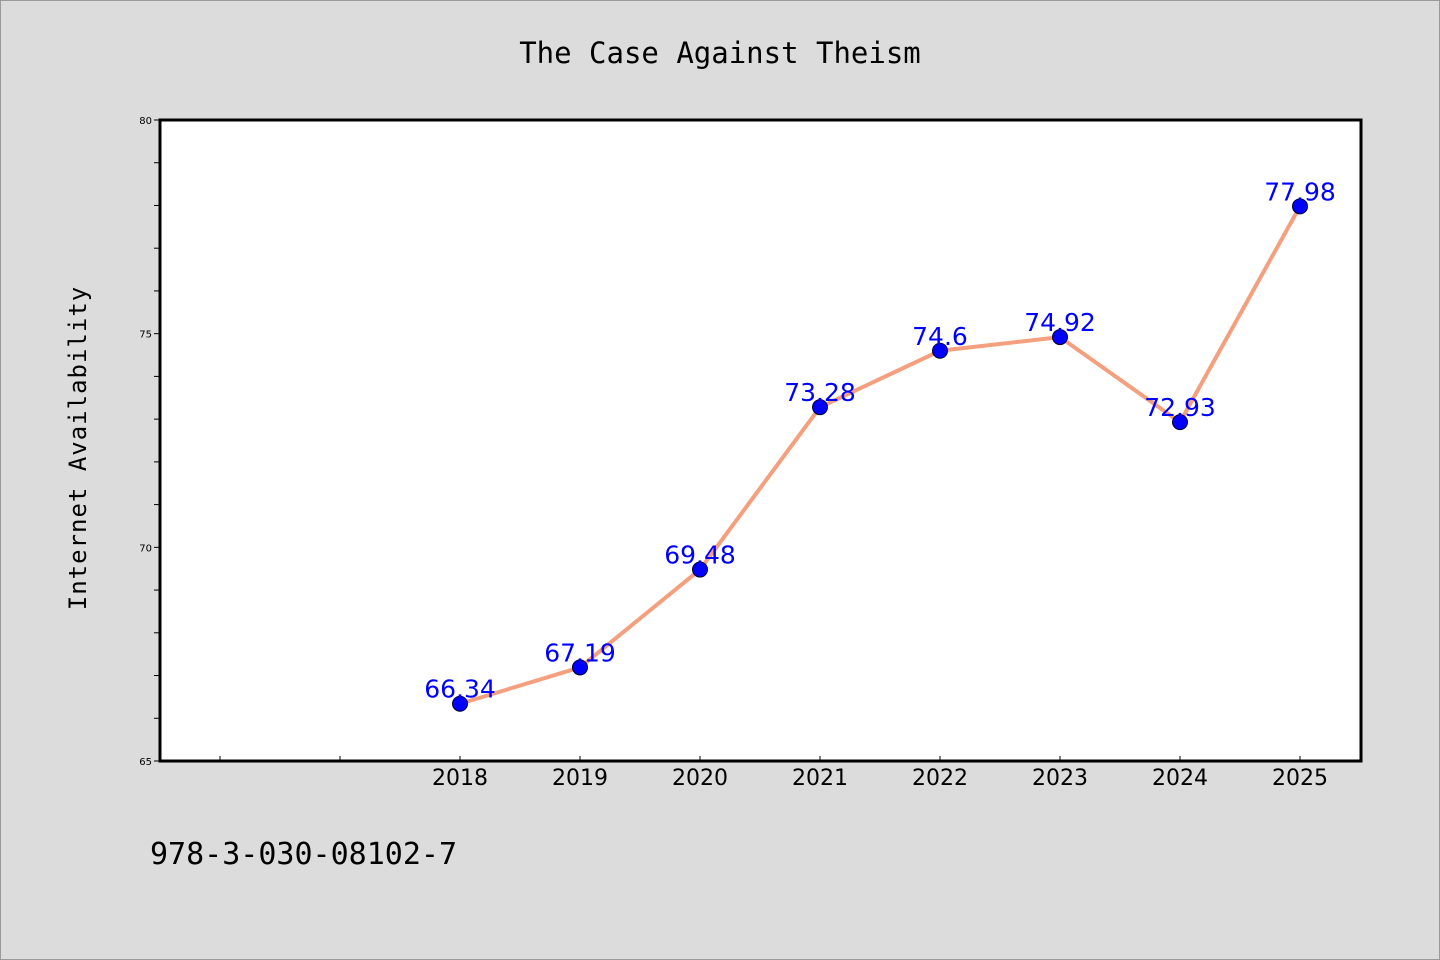  I want to click on data-label: 67.19, so click(580, 652).